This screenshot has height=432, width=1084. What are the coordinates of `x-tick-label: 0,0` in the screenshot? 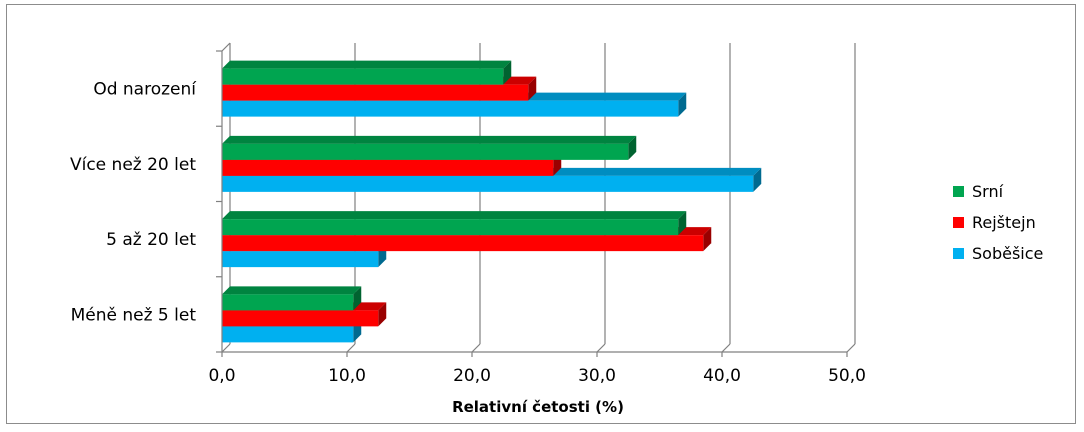 It's located at (221, 376).